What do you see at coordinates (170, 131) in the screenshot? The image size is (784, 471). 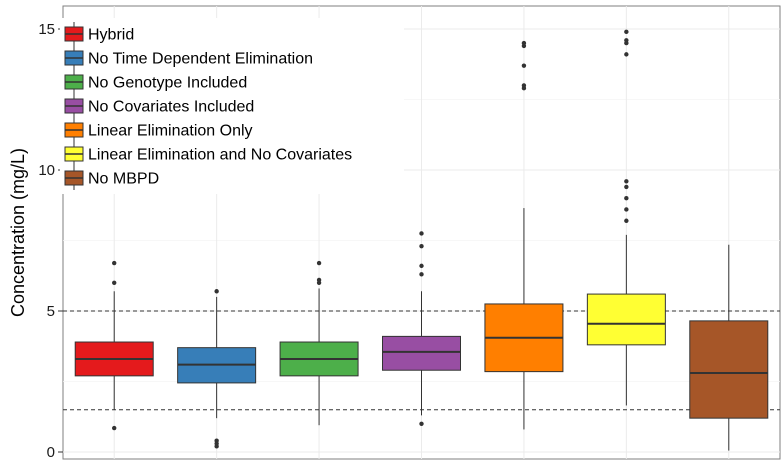 I see `legend-label: Linear Elimination Only` at bounding box center [170, 131].